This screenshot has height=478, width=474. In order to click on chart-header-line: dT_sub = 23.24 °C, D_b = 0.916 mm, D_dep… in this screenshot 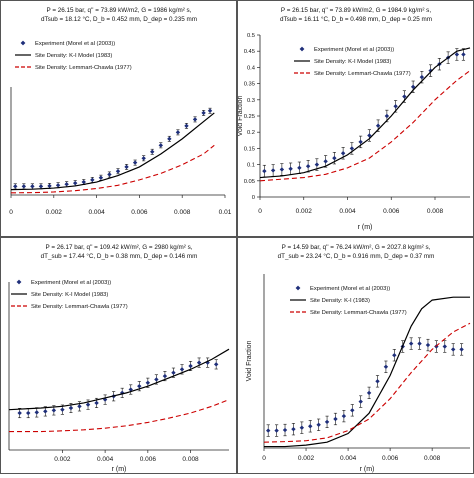, I will do `click(356, 256)`.